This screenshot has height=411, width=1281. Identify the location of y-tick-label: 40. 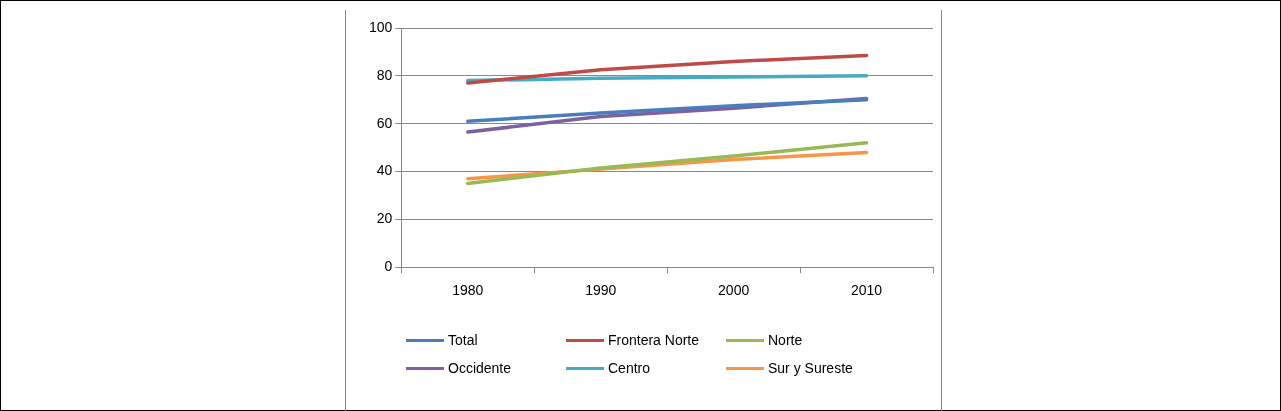
(384, 170).